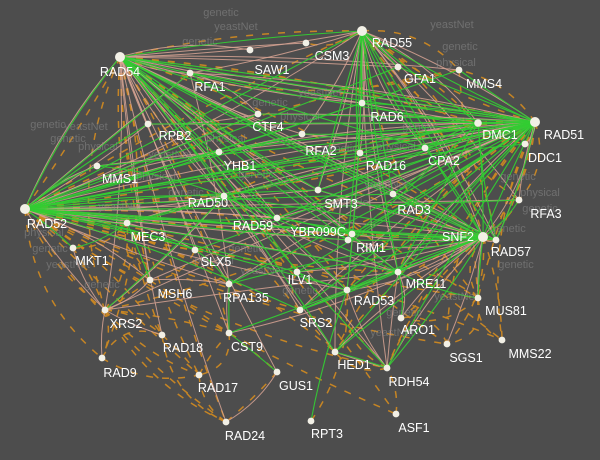  Describe the element at coordinates (459, 70) in the screenshot. I see `graph-node-mms4` at that location.